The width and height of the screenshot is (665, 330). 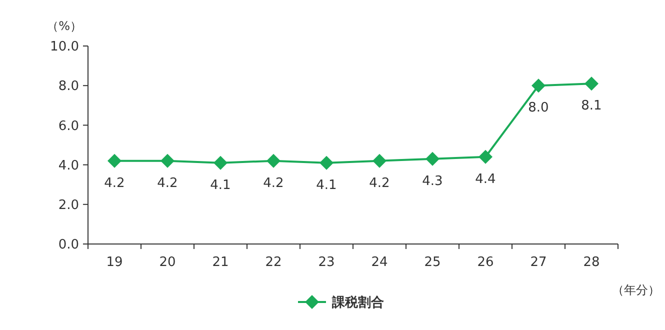 I want to click on data-label: 4.4, so click(x=485, y=179).